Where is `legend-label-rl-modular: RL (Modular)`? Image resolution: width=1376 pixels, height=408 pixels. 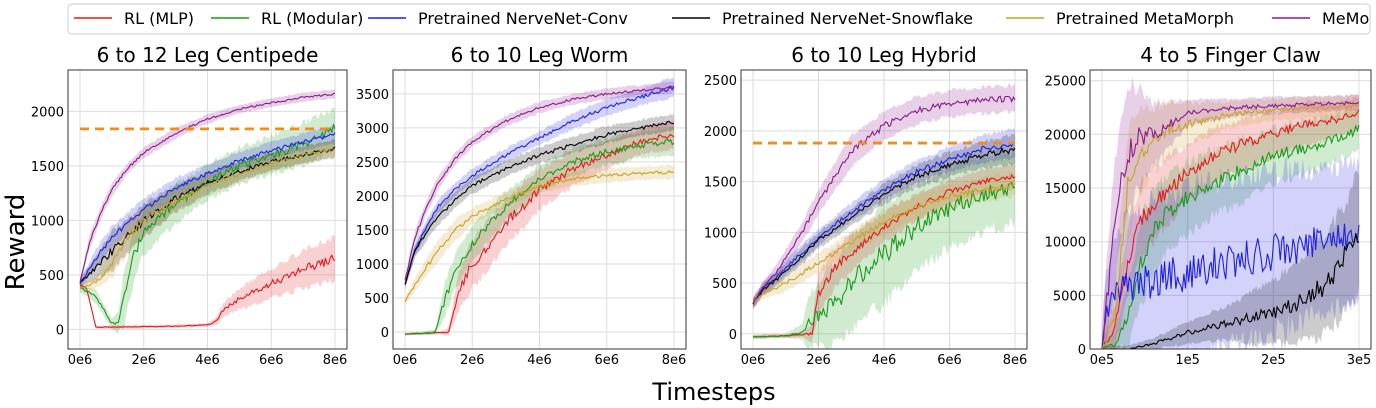
legend-label-rl-modular: RL (Modular) is located at coordinates (312, 18).